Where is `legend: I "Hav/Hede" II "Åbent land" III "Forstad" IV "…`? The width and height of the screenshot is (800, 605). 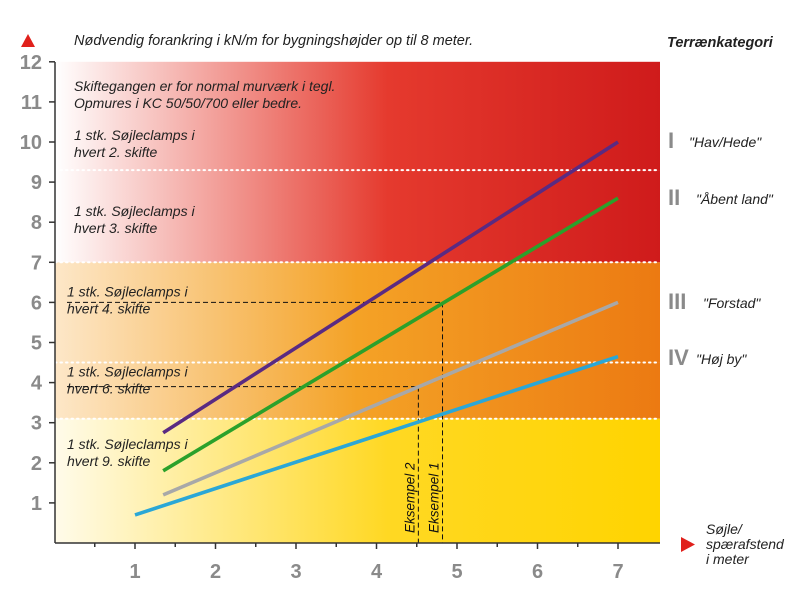 legend: I "Hav/Hede" II "Åbent land" III "Forstad" IV "… is located at coordinates (721, 249).